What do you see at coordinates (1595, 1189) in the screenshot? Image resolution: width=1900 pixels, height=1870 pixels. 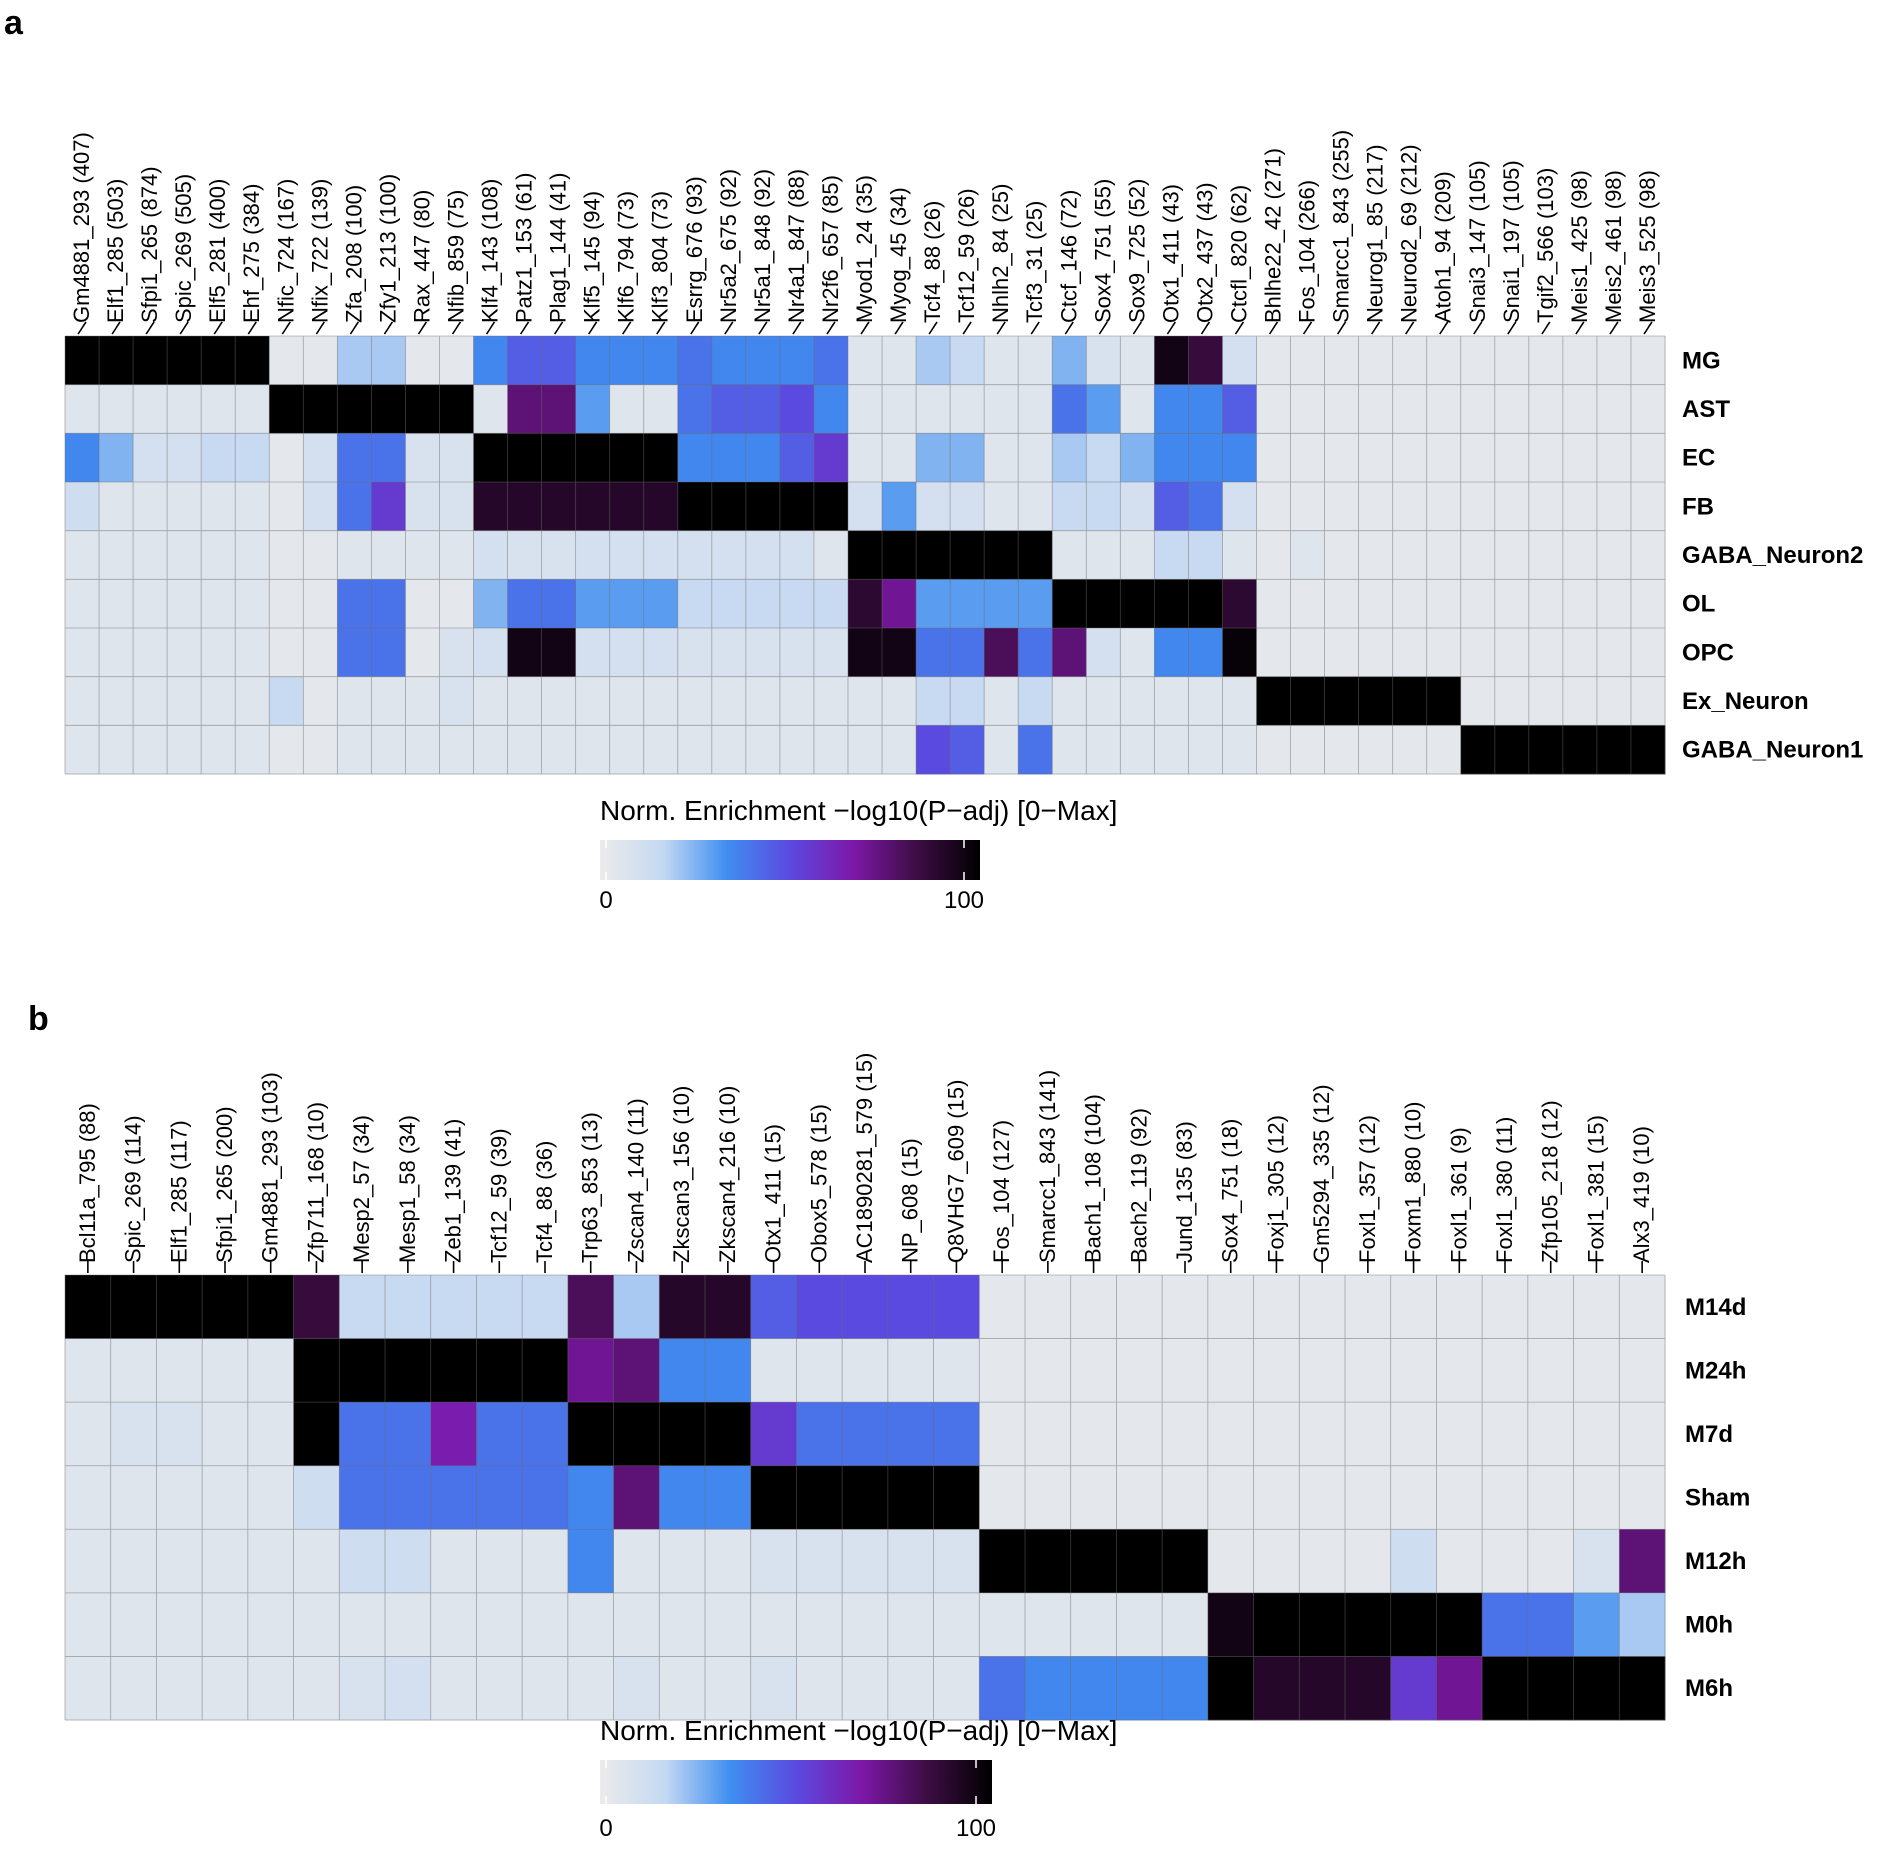 I see `column-label-b-34: Foxl1_381 (15)` at bounding box center [1595, 1189].